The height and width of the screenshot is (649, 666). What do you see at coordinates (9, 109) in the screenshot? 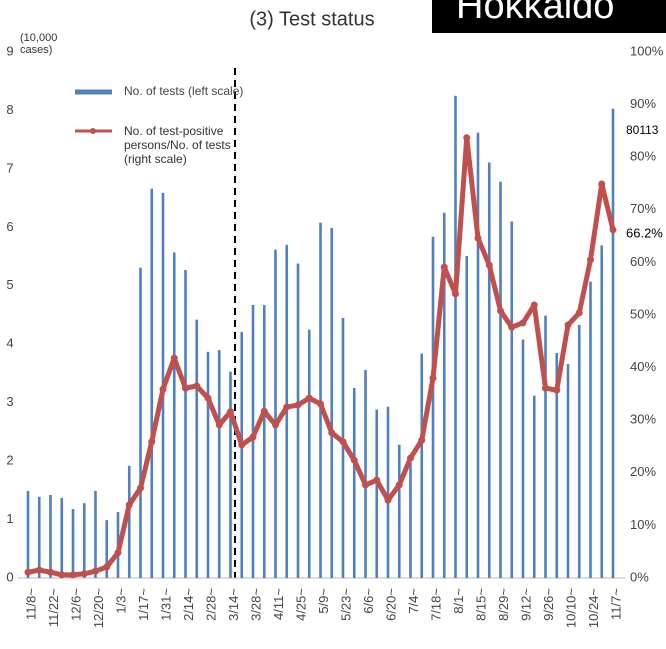
I see `y-tick-label: 8` at bounding box center [9, 109].